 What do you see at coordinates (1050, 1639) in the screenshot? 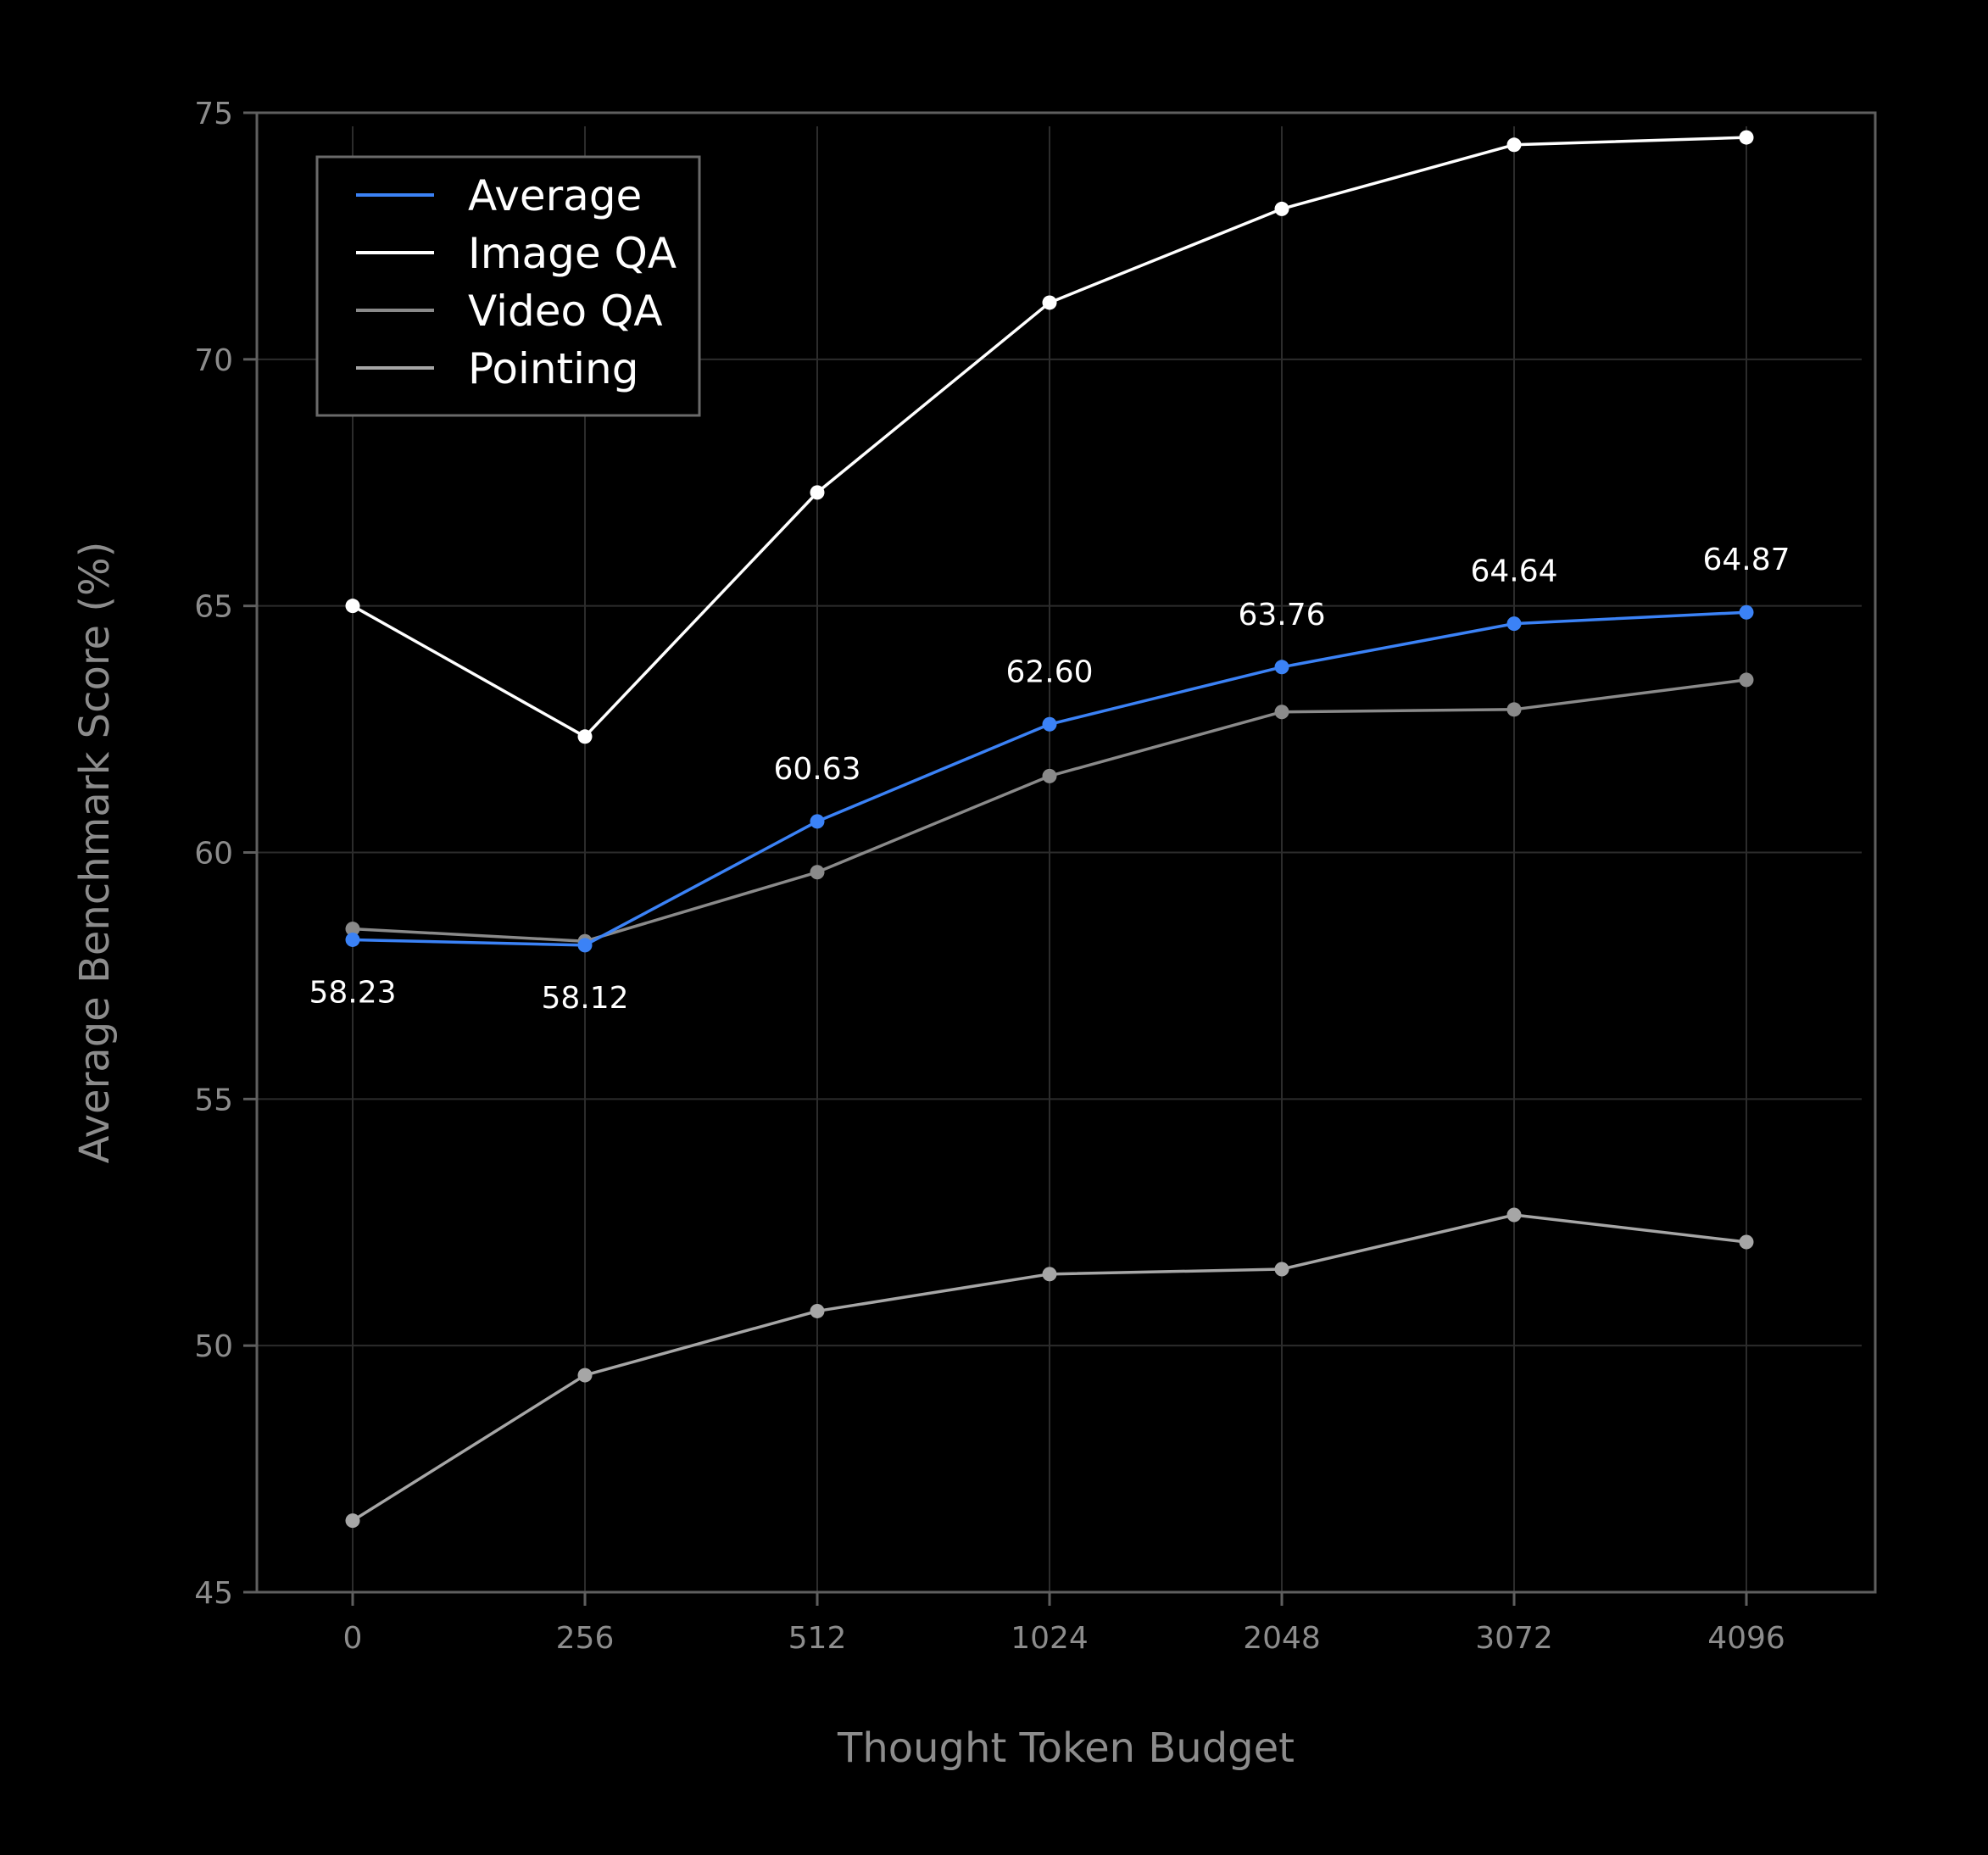
I see `x-tick-label-1024: 1024` at bounding box center [1050, 1639].